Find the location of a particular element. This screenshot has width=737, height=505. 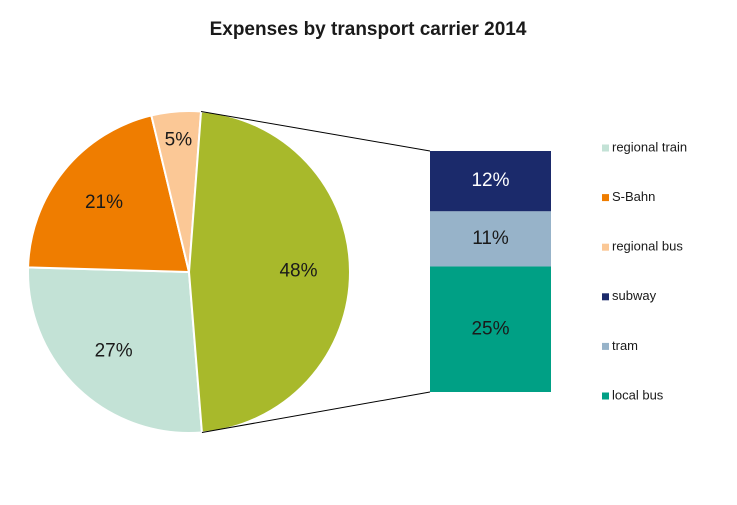

data-label: 27% is located at coordinates (114, 350).